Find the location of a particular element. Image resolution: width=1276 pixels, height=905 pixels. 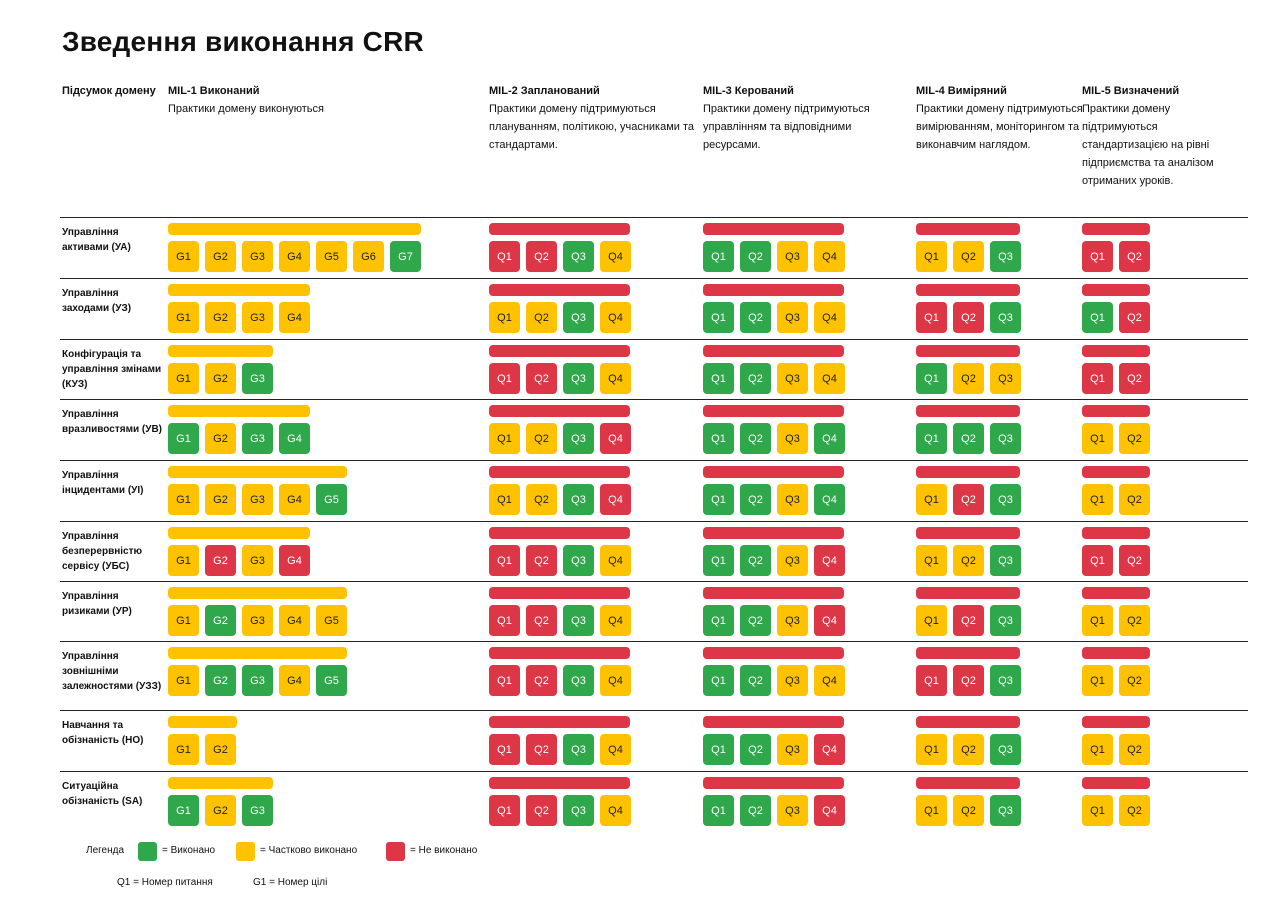

domain-label: Ситуаційна обізнаність (SA) is located at coordinates (102, 794).